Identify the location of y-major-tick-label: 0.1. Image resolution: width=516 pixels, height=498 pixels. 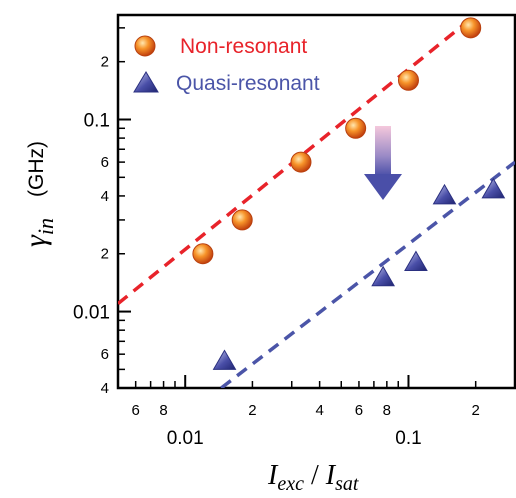
(97, 120).